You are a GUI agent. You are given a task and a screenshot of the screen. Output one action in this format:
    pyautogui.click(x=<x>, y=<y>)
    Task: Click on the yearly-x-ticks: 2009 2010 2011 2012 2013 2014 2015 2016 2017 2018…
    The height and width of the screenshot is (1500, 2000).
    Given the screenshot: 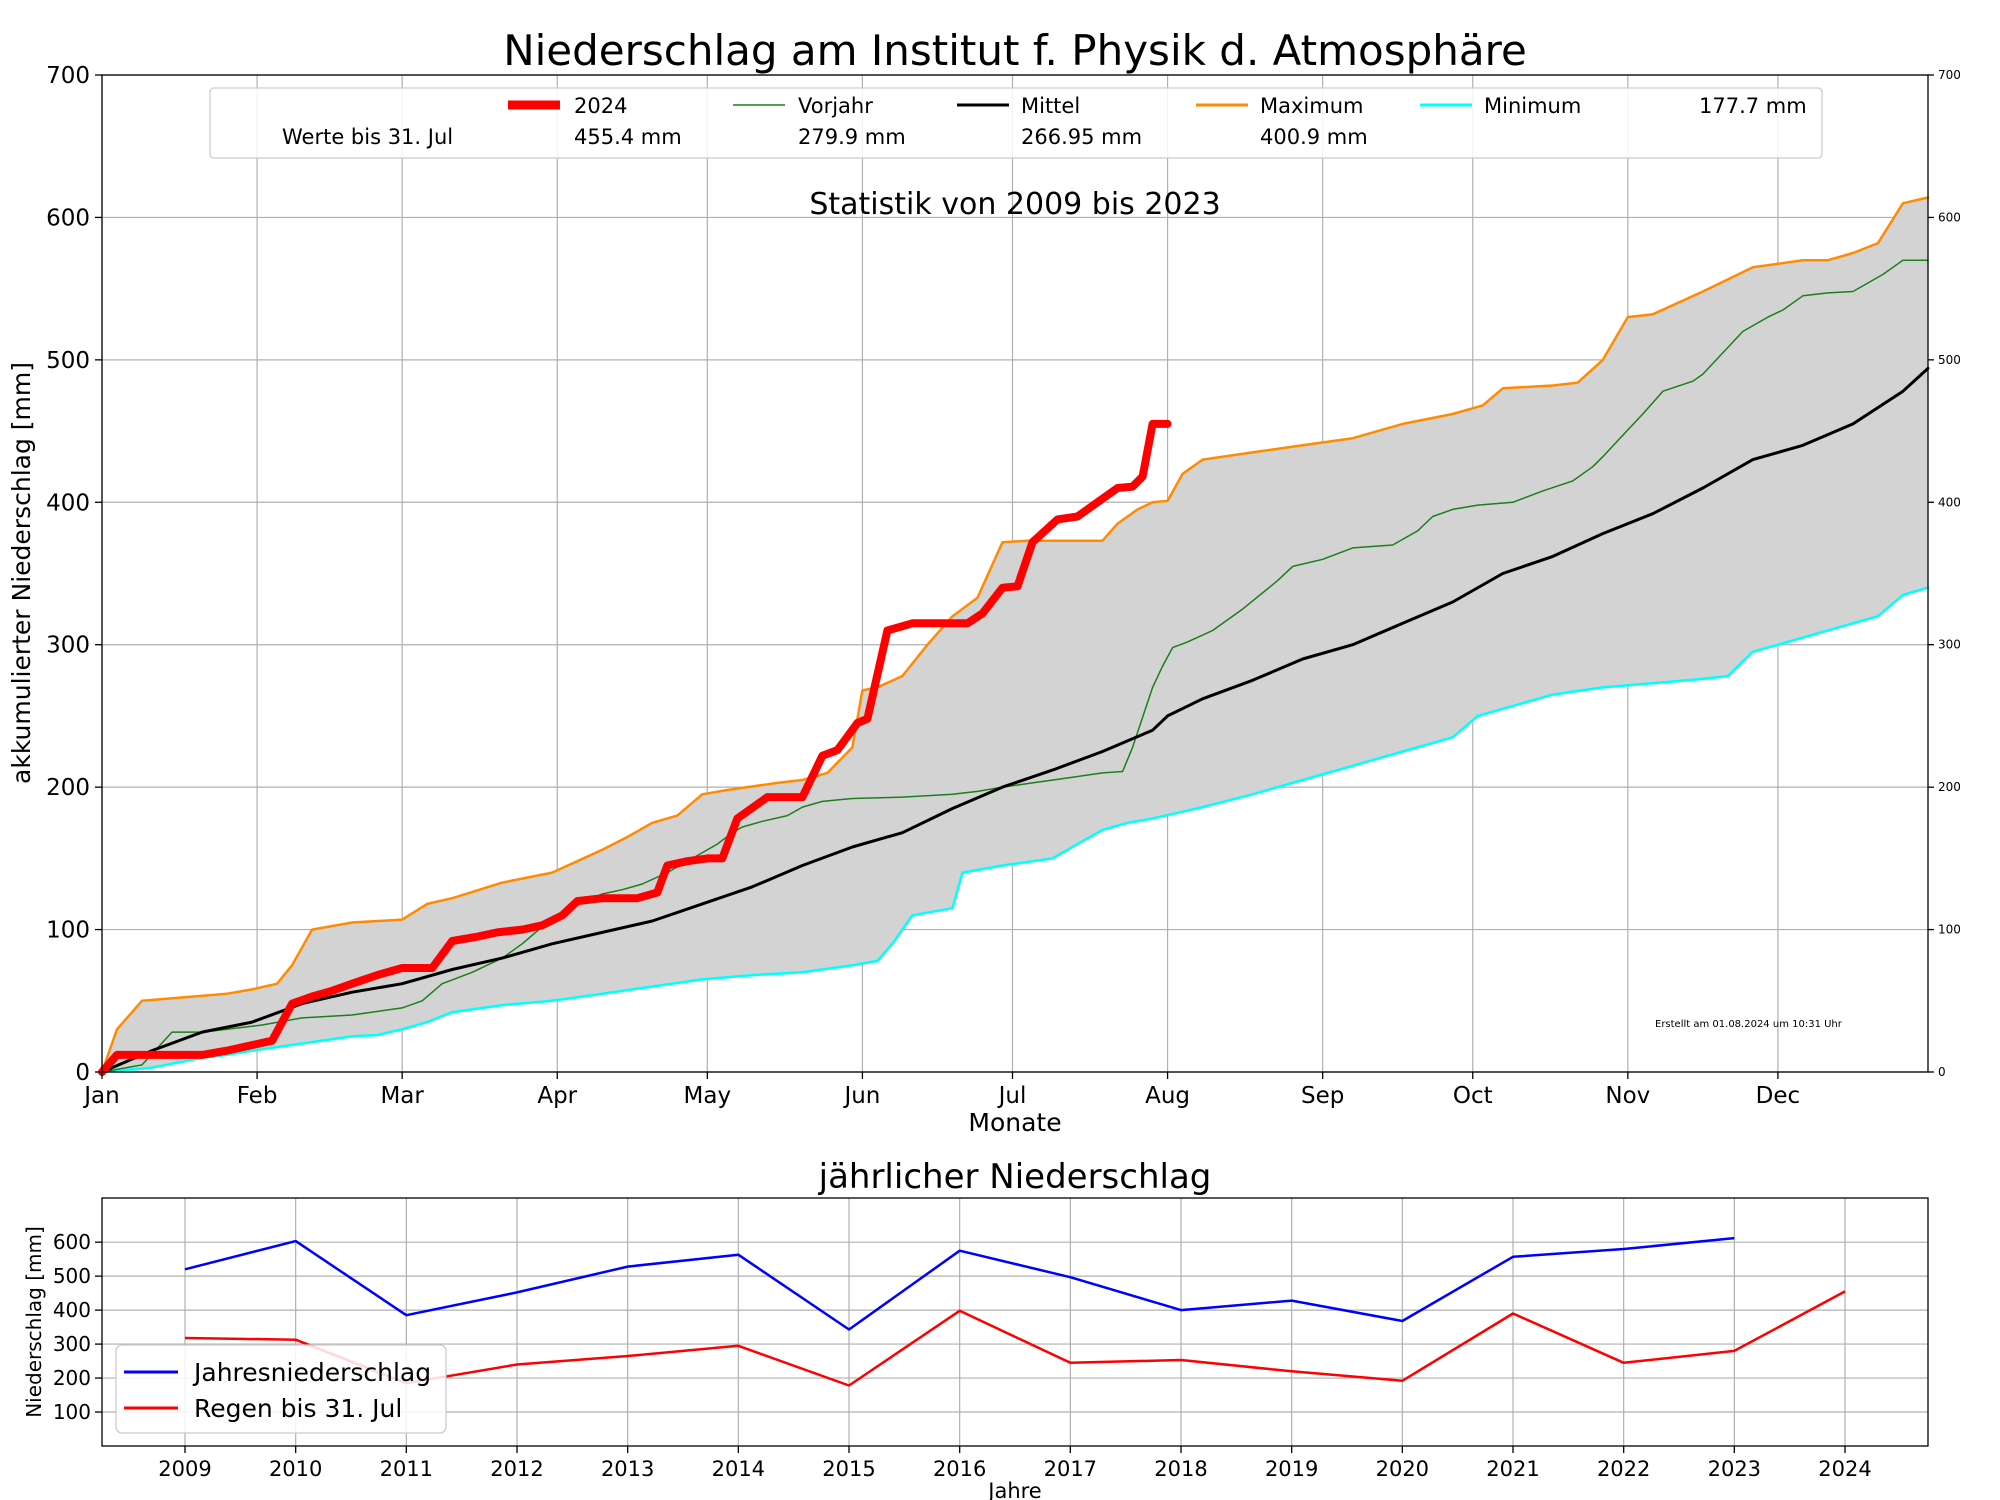 What is the action you would take?
    pyautogui.click(x=1015, y=1463)
    